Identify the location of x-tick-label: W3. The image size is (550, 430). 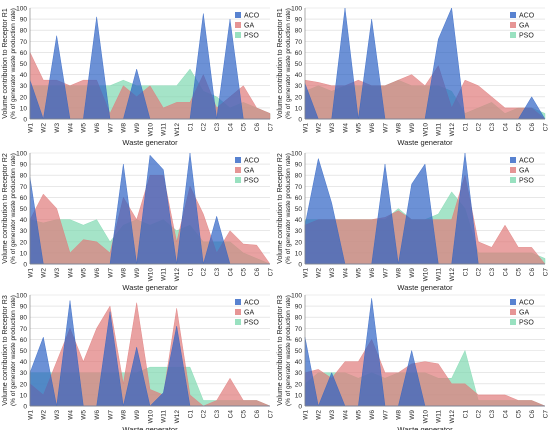
(57, 273).